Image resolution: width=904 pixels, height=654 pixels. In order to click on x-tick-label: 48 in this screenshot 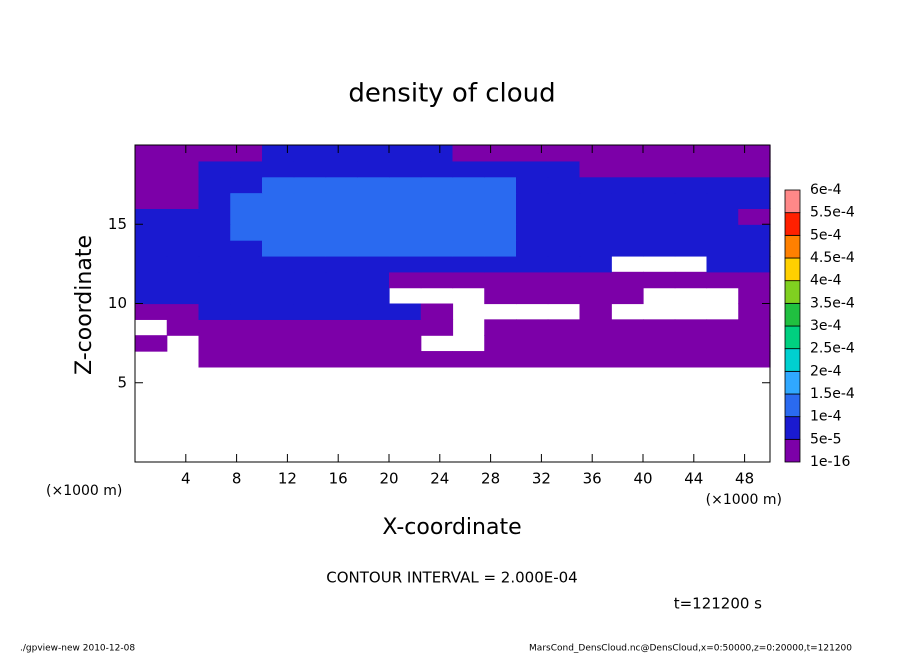, I will do `click(744, 479)`.